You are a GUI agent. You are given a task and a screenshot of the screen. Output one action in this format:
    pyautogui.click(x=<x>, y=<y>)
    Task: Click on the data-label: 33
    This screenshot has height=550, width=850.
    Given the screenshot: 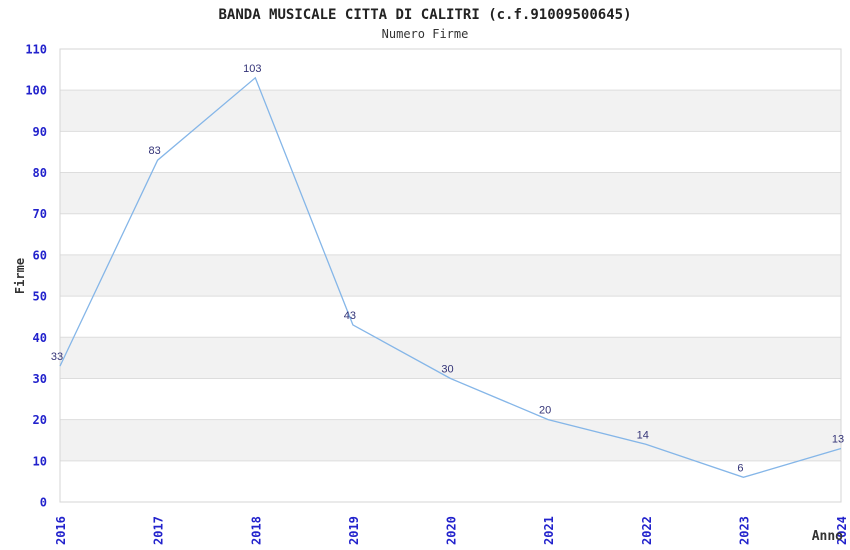 What is the action you would take?
    pyautogui.click(x=57, y=357)
    